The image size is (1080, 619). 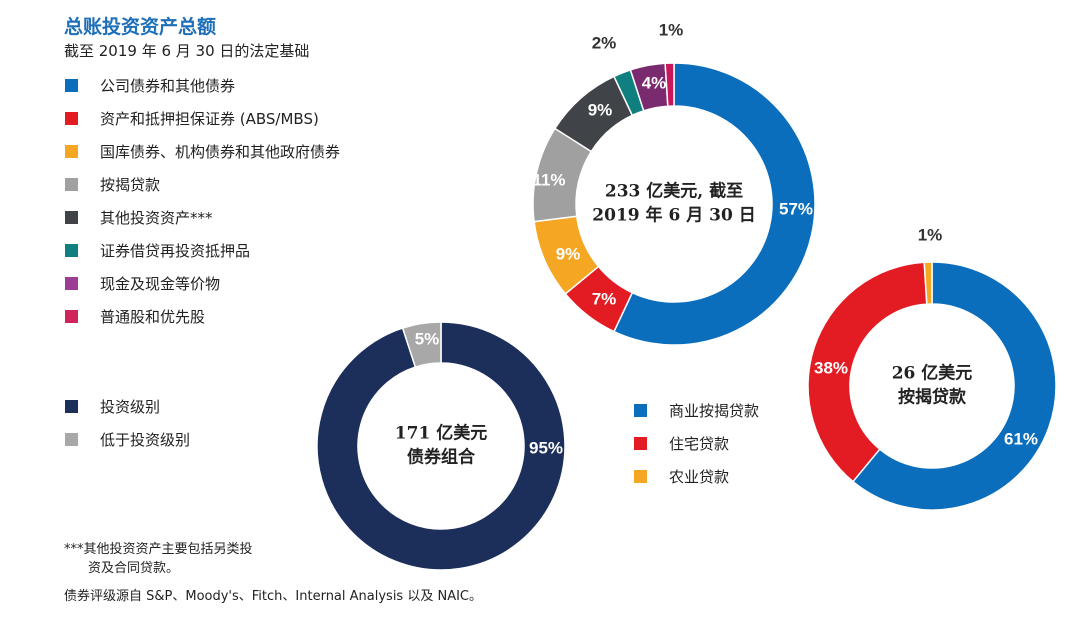 I want to click on legend-label: 资产和抵押担保证券 (ABS/MBS), so click(x=209, y=119).